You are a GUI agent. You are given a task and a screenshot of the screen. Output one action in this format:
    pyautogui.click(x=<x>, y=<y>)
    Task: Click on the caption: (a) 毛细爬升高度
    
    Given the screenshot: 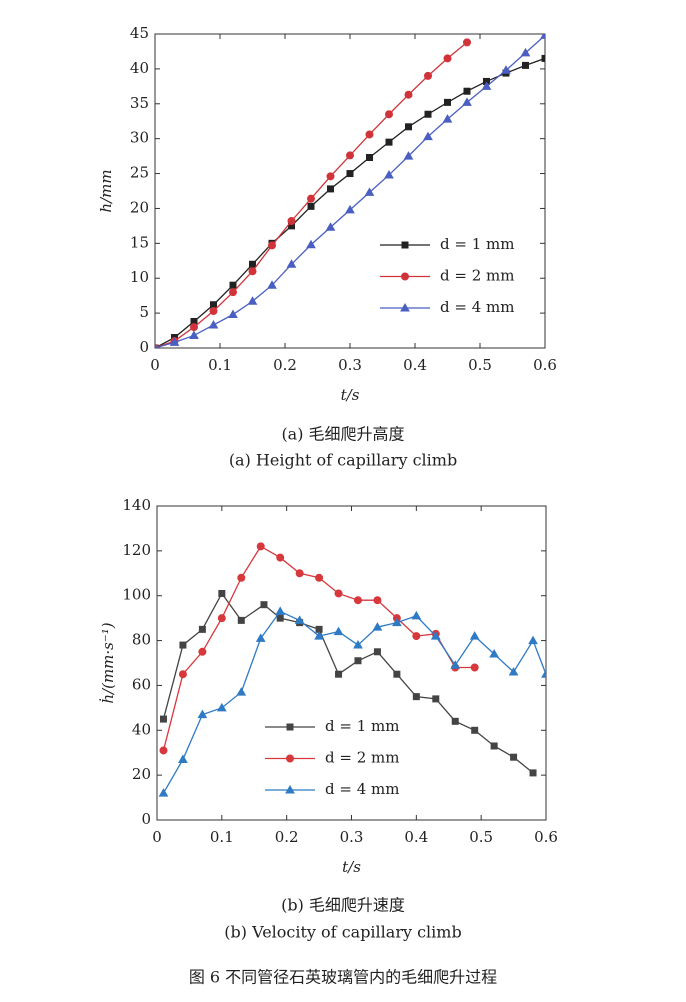 What is the action you would take?
    pyautogui.click(x=342, y=434)
    